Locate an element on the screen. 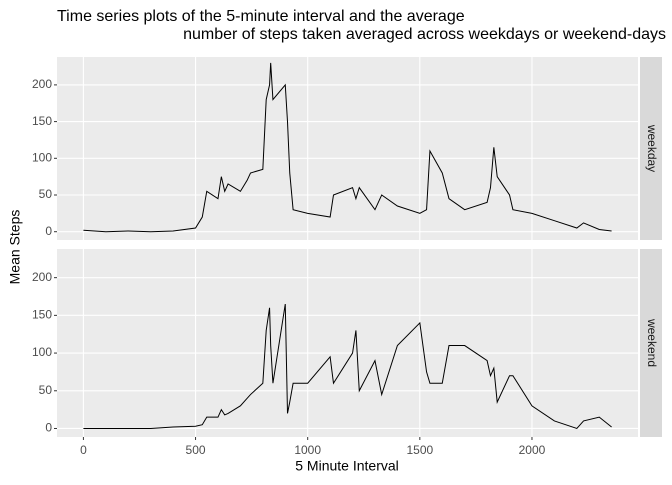 The image size is (672, 485). x-tick-label: 1500 is located at coordinates (419, 450).